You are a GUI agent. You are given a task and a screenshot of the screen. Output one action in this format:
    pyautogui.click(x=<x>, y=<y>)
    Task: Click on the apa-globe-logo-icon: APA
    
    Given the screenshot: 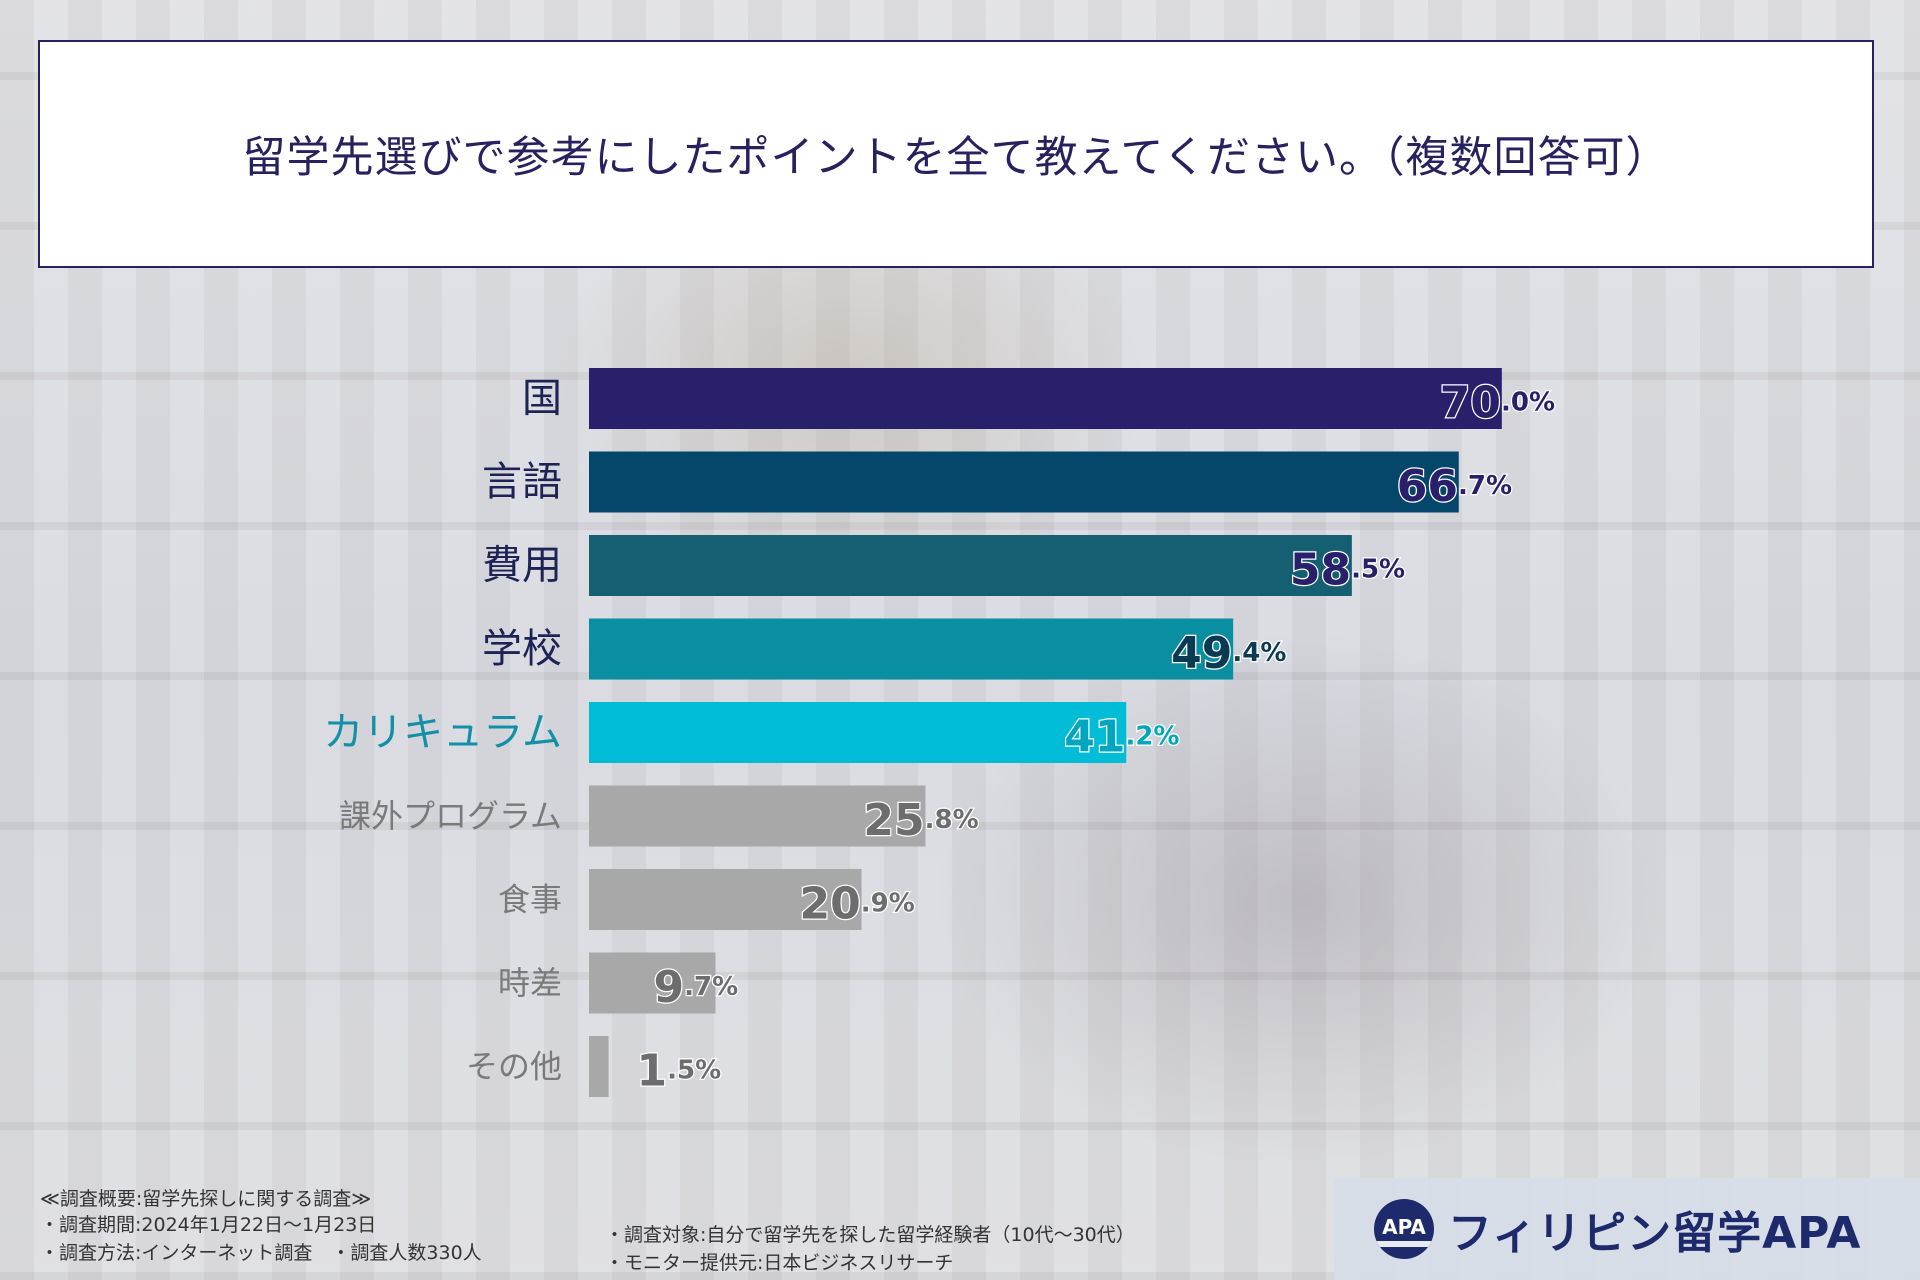 What is the action you would take?
    pyautogui.click(x=1404, y=1229)
    